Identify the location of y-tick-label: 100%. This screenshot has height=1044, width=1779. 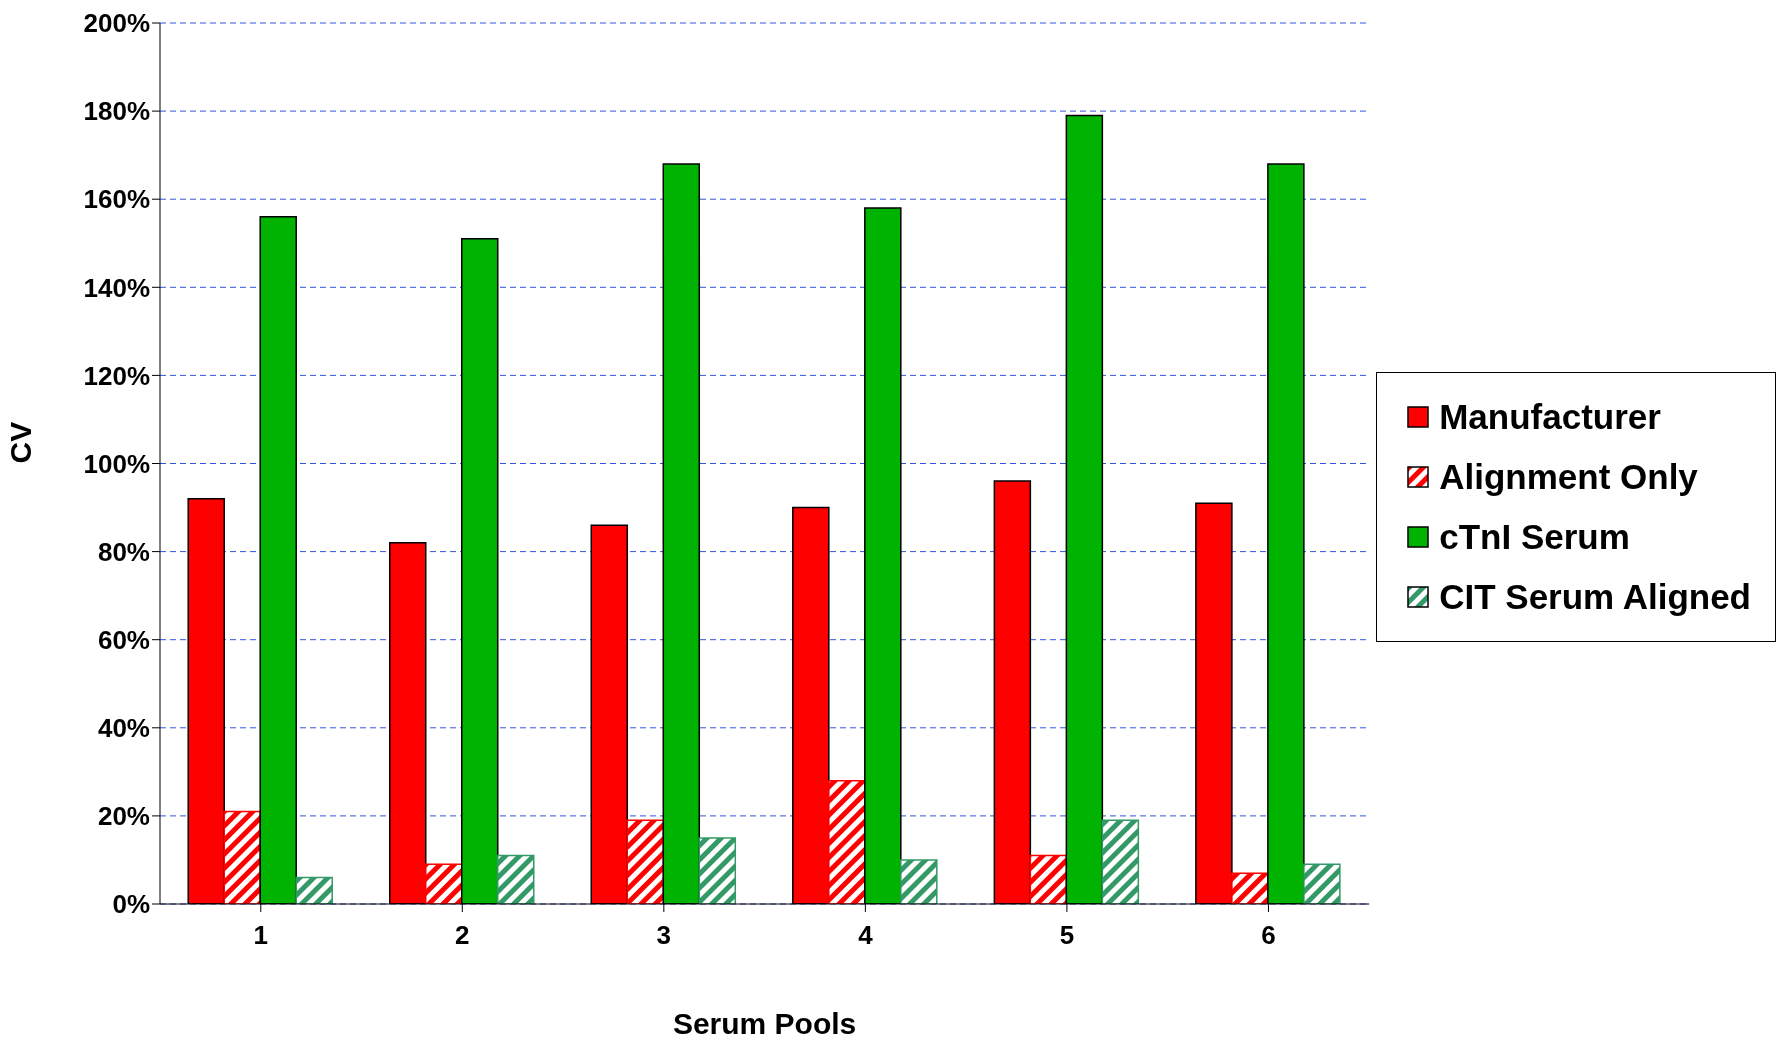
(116, 463).